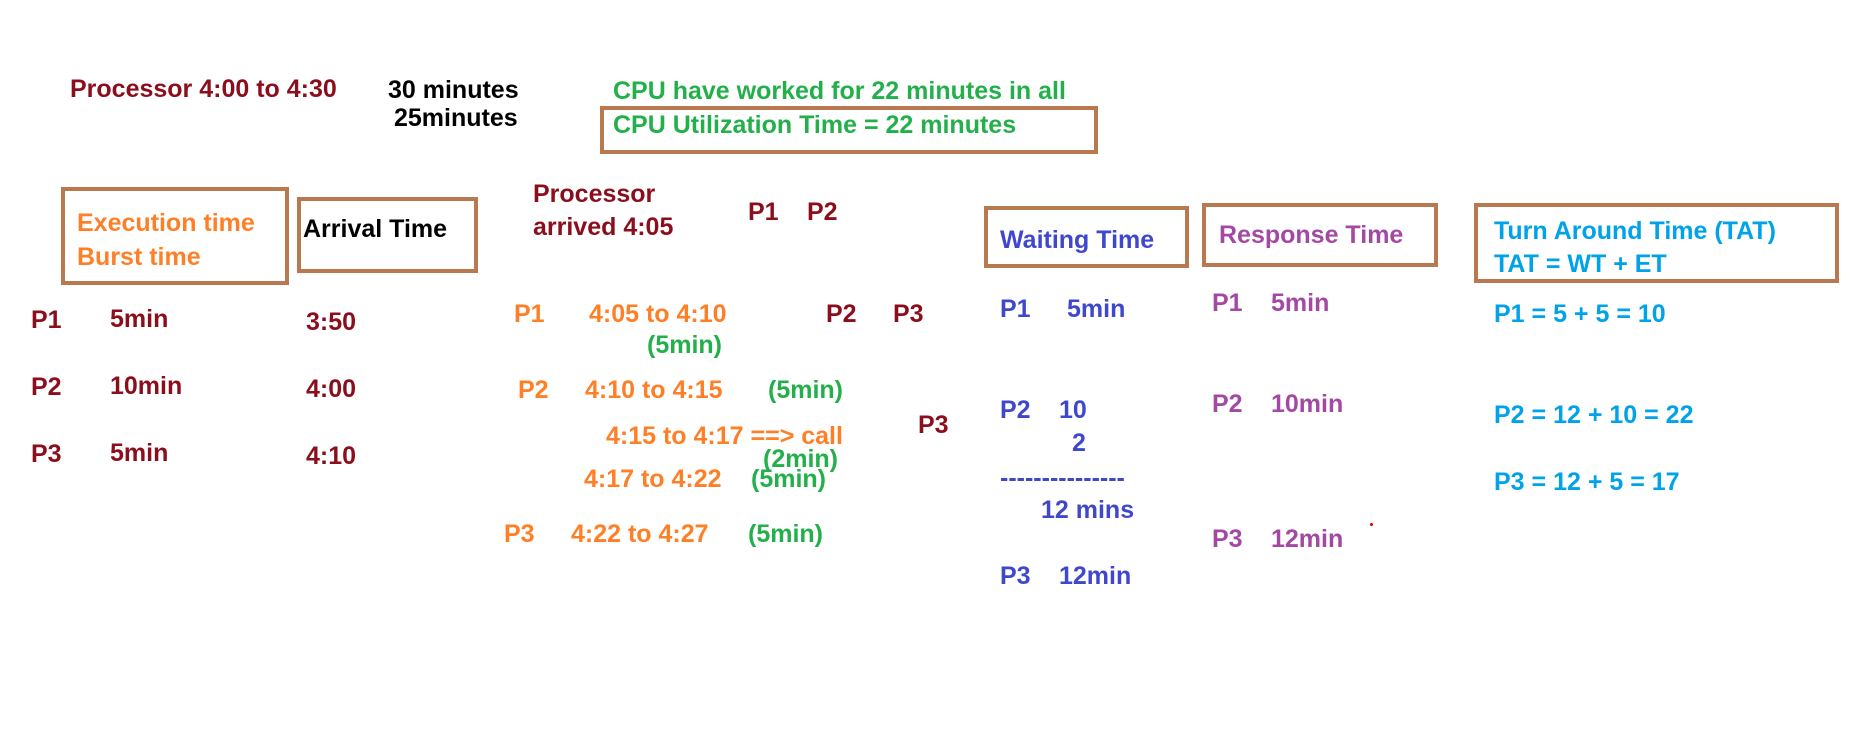 The width and height of the screenshot is (1852, 743). I want to click on tat-header-line1: Turn Around Time (TAT), so click(1635, 231).